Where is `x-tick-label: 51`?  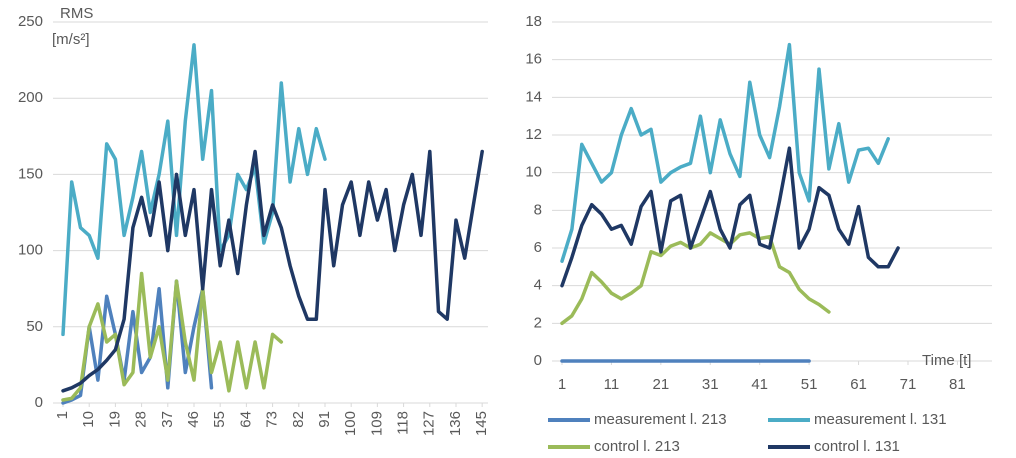 x-tick-label: 51 is located at coordinates (809, 384).